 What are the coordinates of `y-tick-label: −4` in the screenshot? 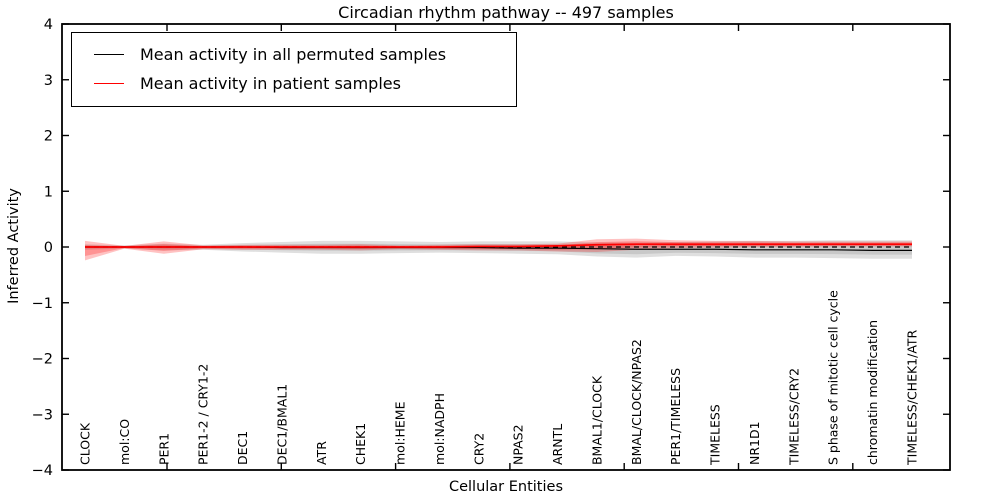 It's located at (42, 471).